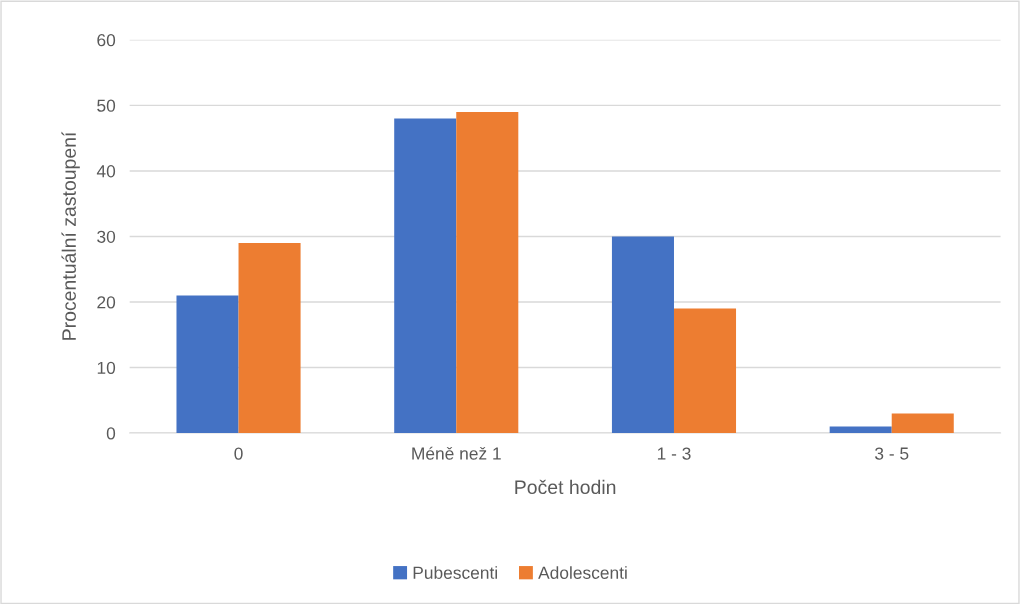  What do you see at coordinates (456, 453) in the screenshot?
I see `x-tick-label: Méně než 1` at bounding box center [456, 453].